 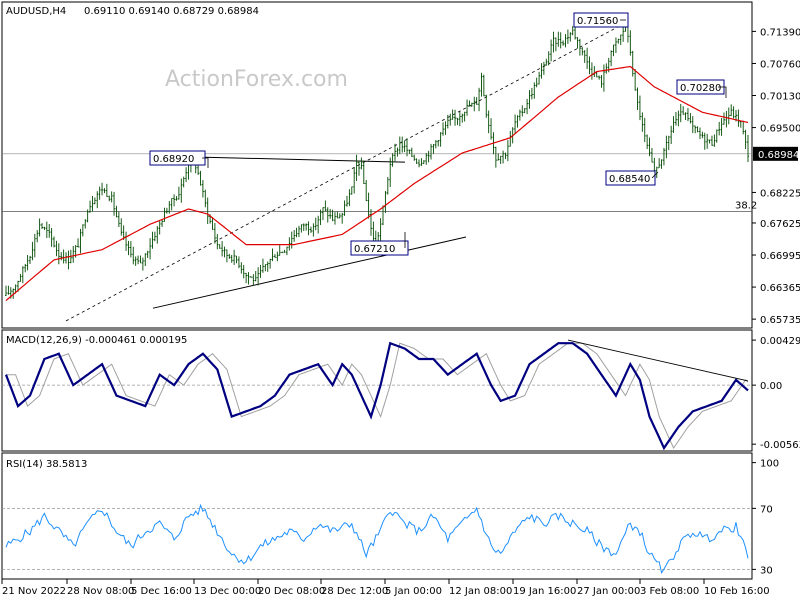 What do you see at coordinates (480, 591) in the screenshot?
I see `x-tick-label: 12 Jan 08:00` at bounding box center [480, 591].